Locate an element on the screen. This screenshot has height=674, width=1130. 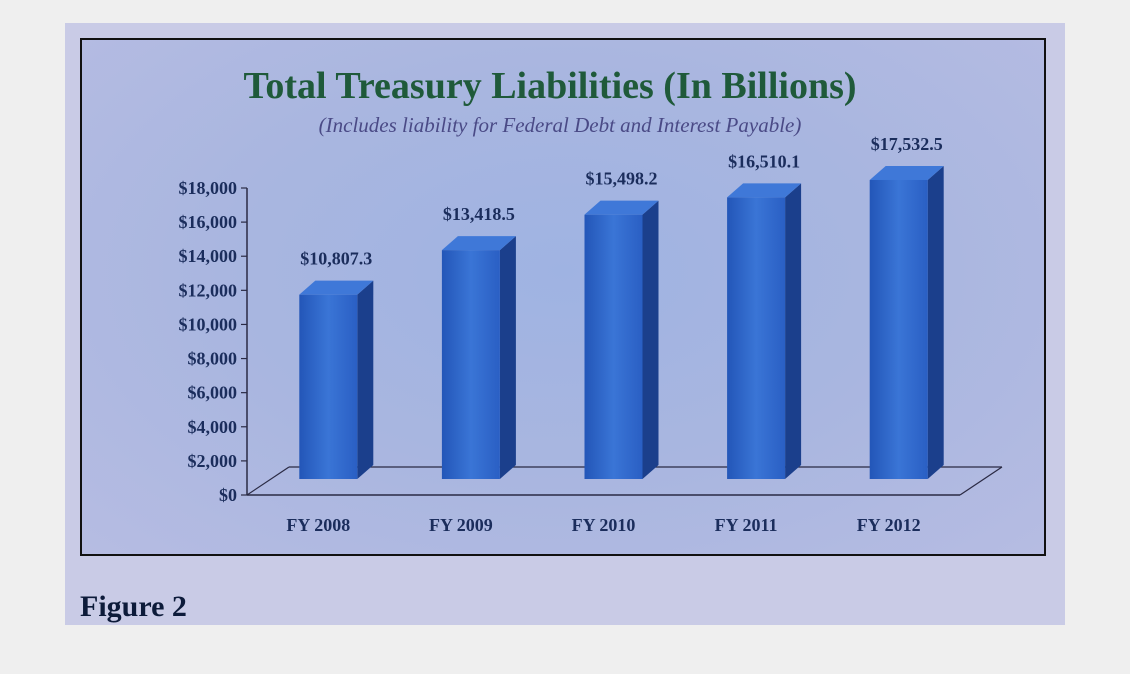
floor-right-edge is located at coordinates (981, 481).